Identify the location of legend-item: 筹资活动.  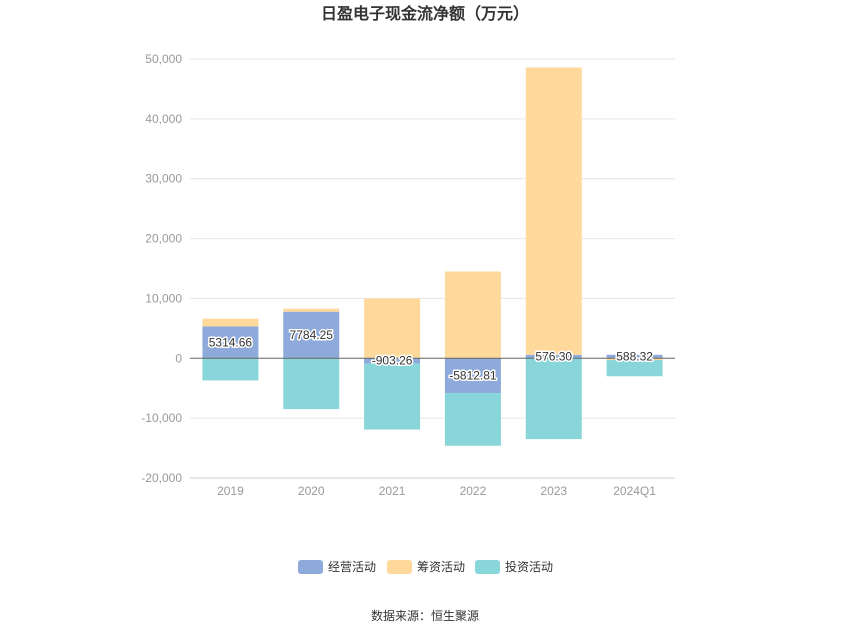
(426, 567).